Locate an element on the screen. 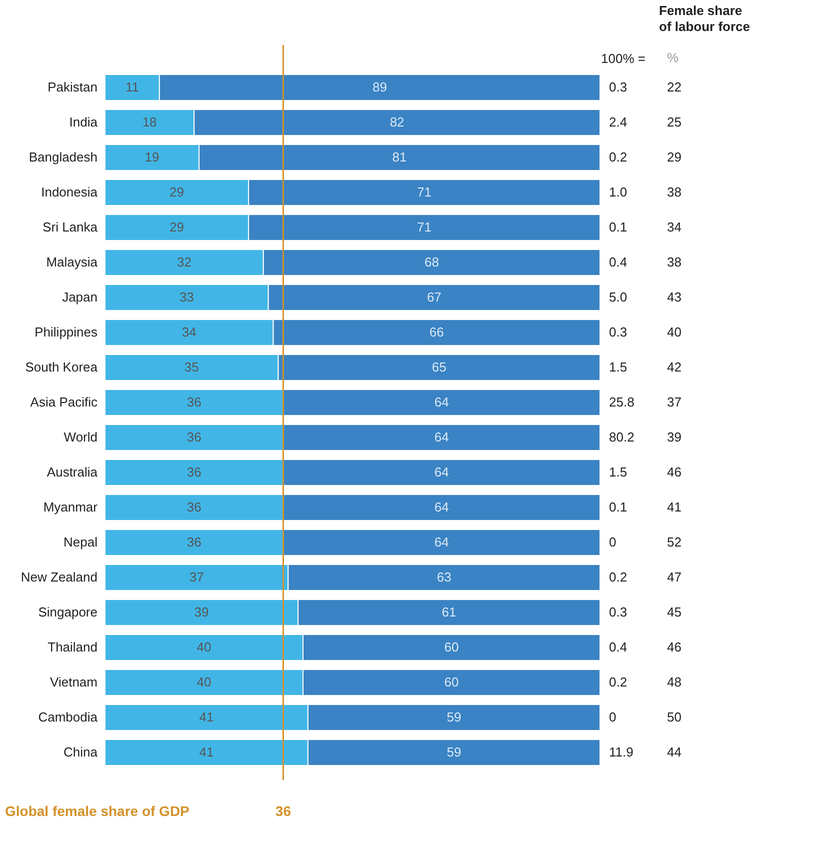  text: 52 is located at coordinates (674, 542).